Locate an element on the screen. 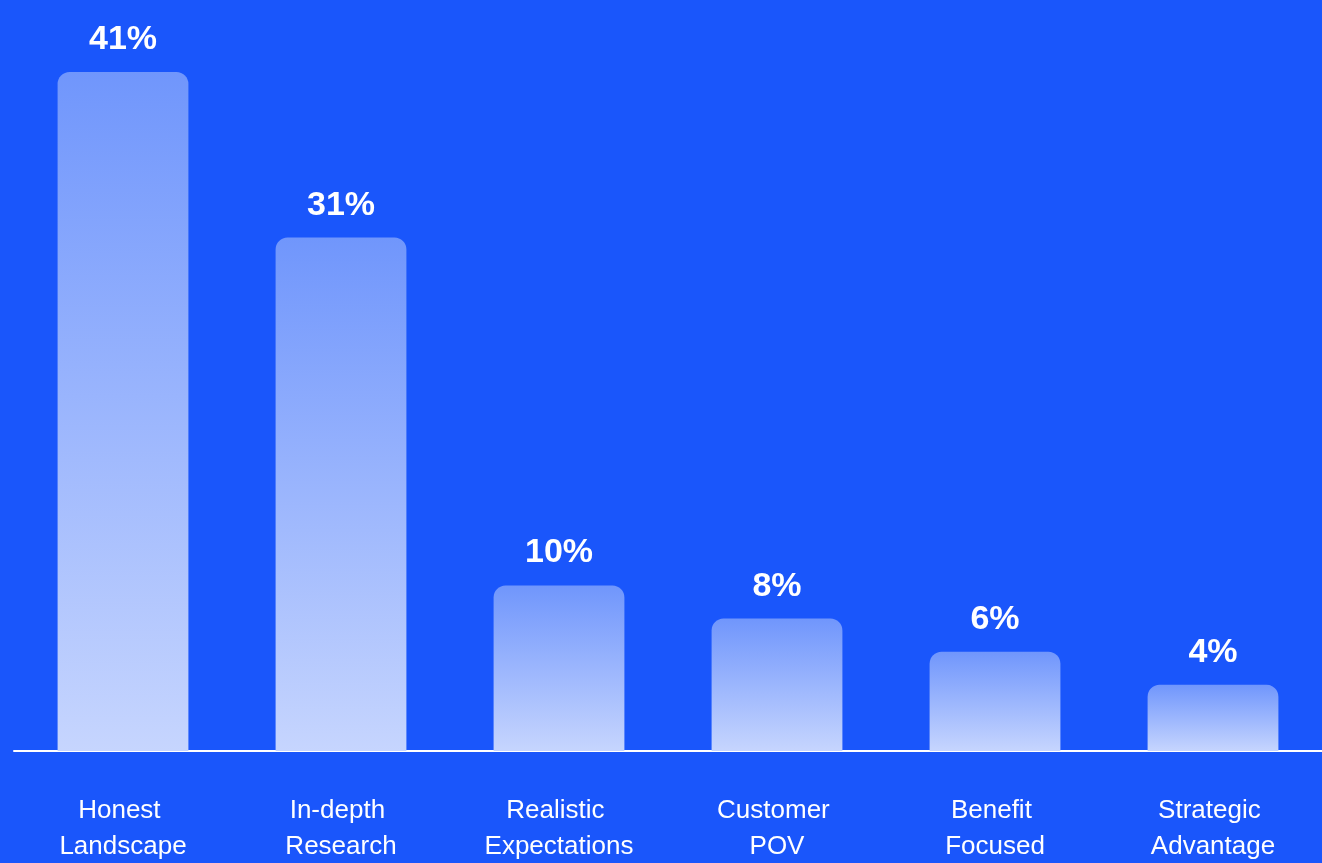 The height and width of the screenshot is (863, 1322). data-label: 10% is located at coordinates (559, 550).